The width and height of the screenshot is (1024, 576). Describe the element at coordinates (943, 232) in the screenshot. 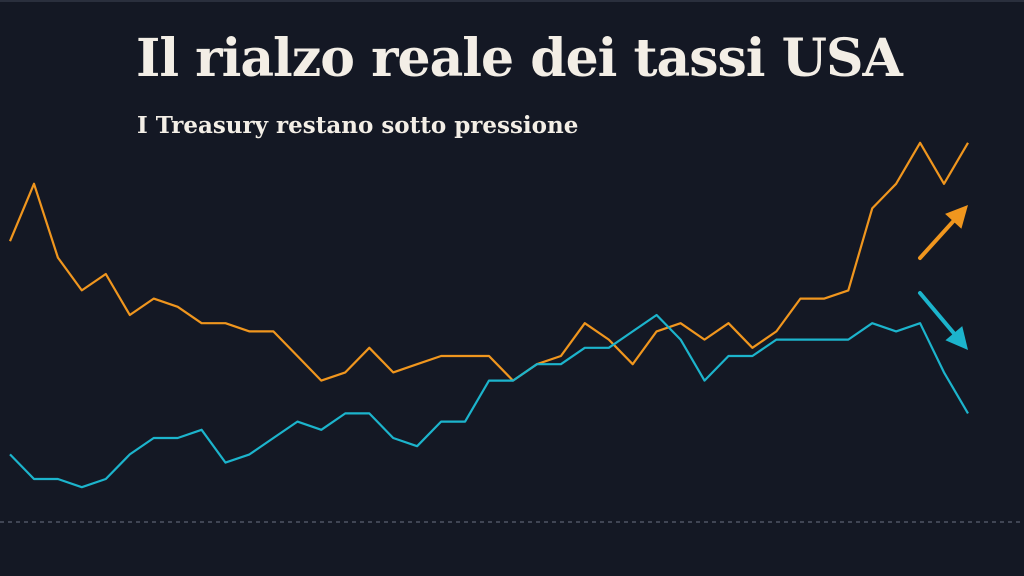

I see `trend-up-arrow-icon` at that location.